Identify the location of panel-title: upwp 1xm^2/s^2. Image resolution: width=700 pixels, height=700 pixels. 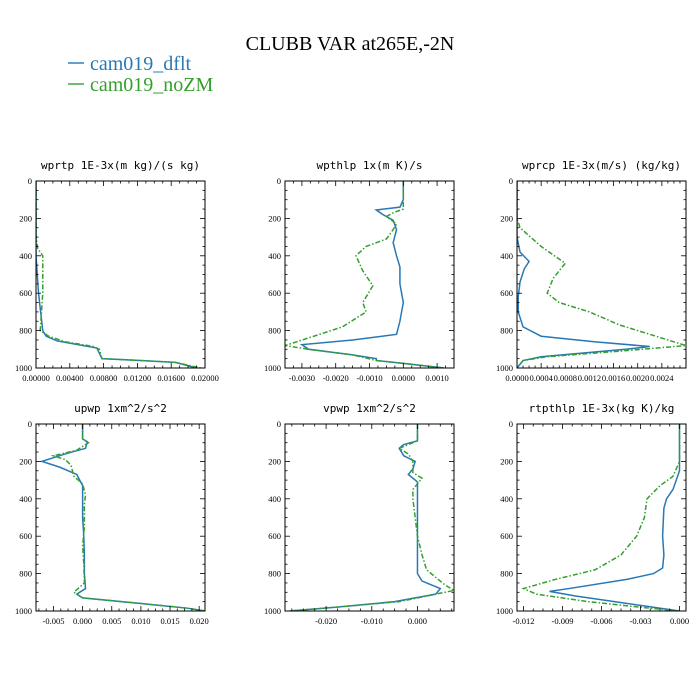
(120, 408).